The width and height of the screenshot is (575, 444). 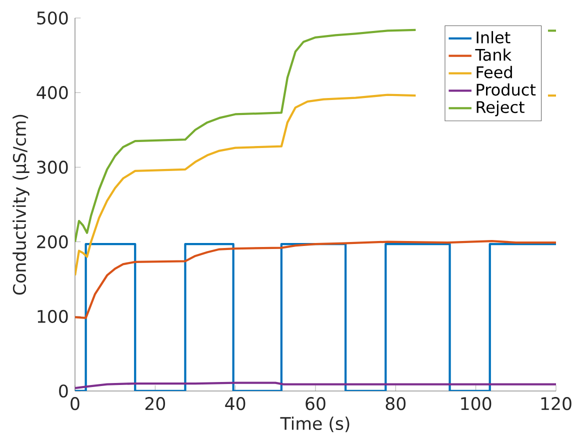 I want to click on line-series, so click(x=315, y=279).